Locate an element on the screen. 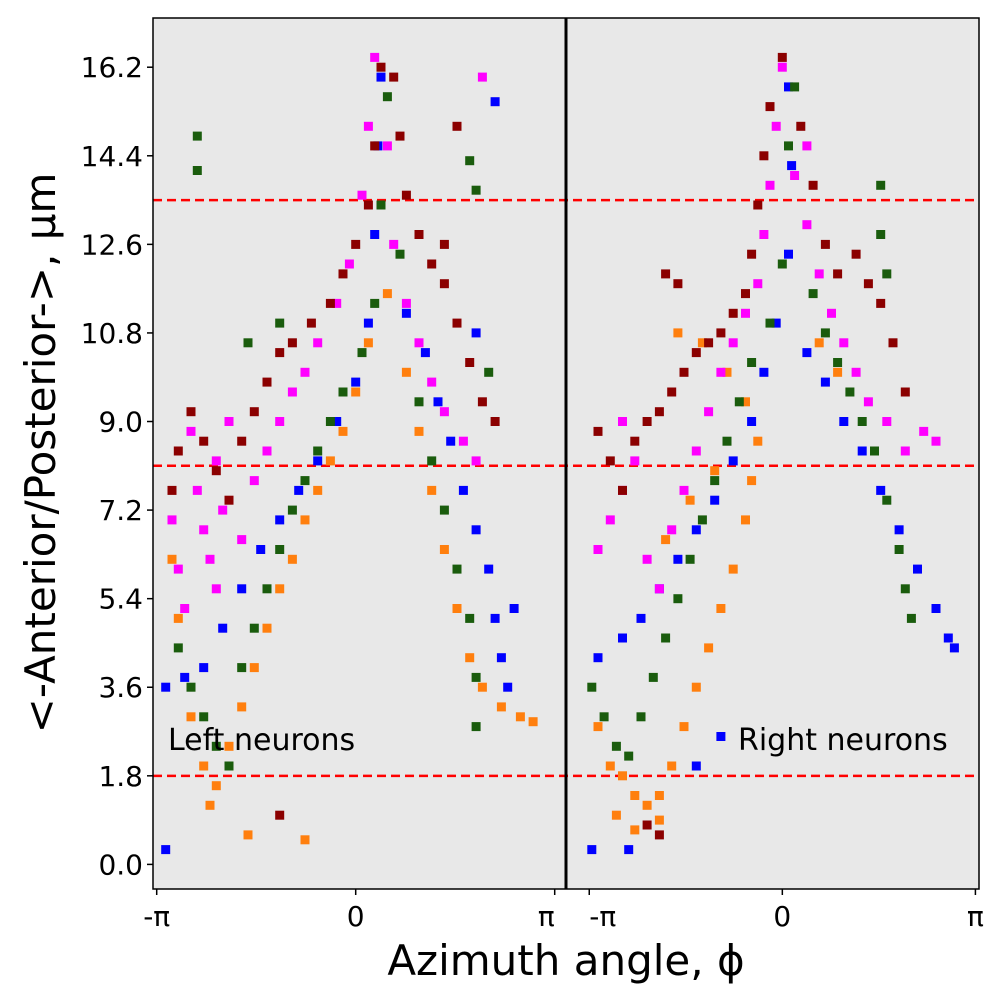 The image size is (1000, 1000). y-tick-label-2: 3.6 is located at coordinates (120, 687).